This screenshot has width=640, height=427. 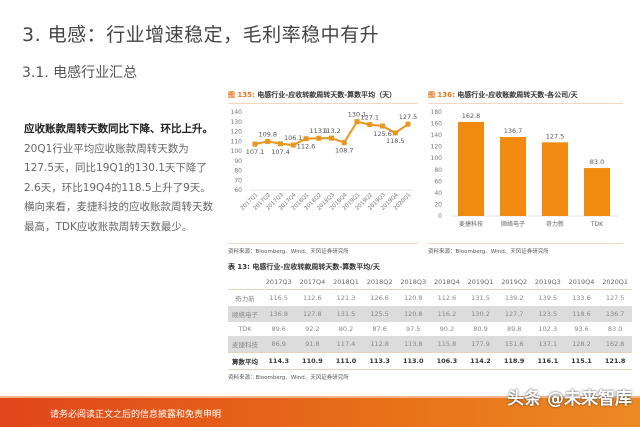 I want to click on data-label: 108.7, so click(x=344, y=151).